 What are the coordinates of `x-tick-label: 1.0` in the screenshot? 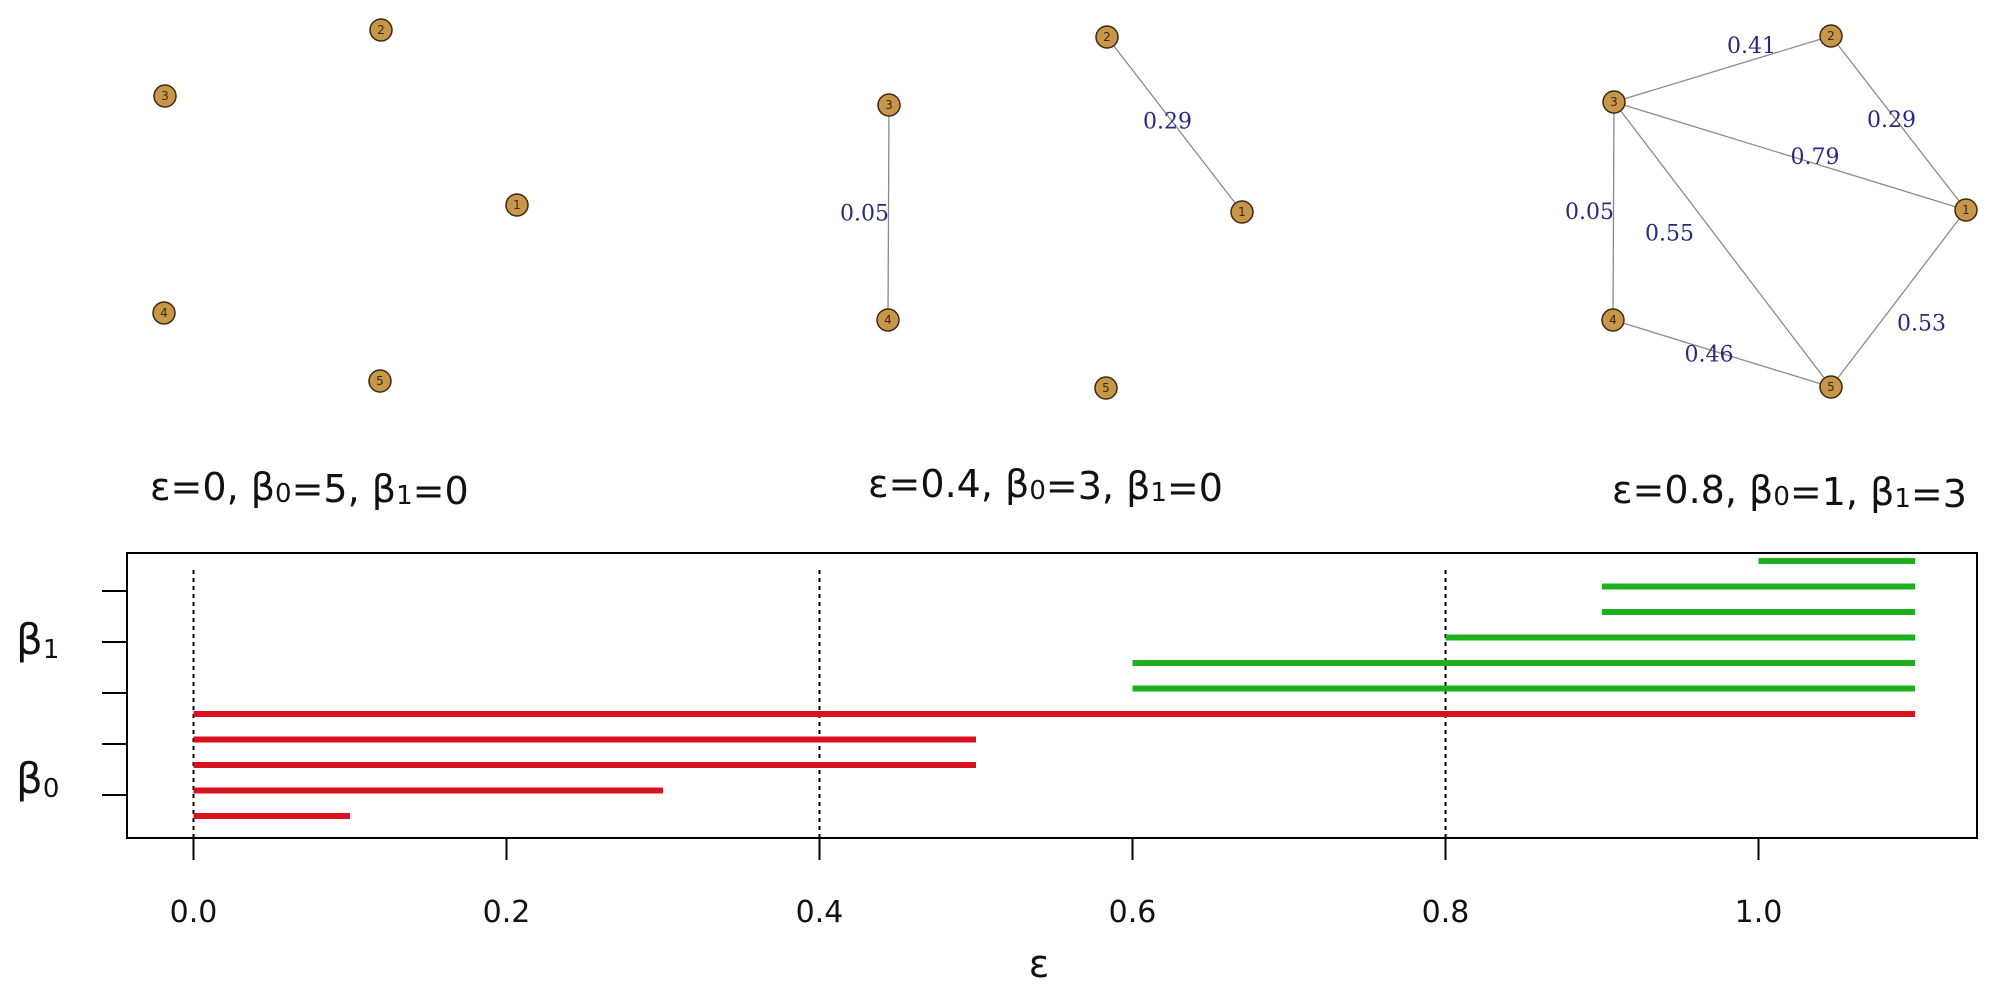 It's located at (1759, 912).